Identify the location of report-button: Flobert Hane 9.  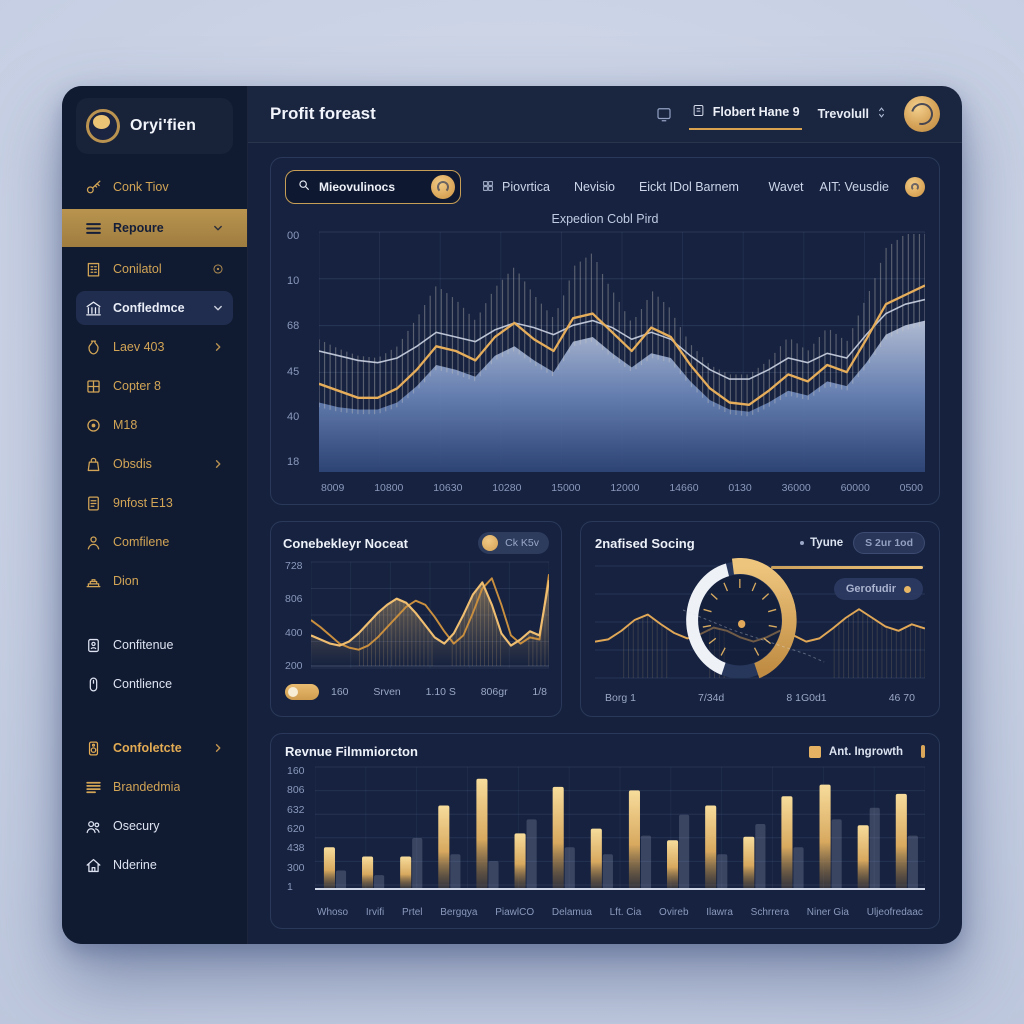
(745, 114).